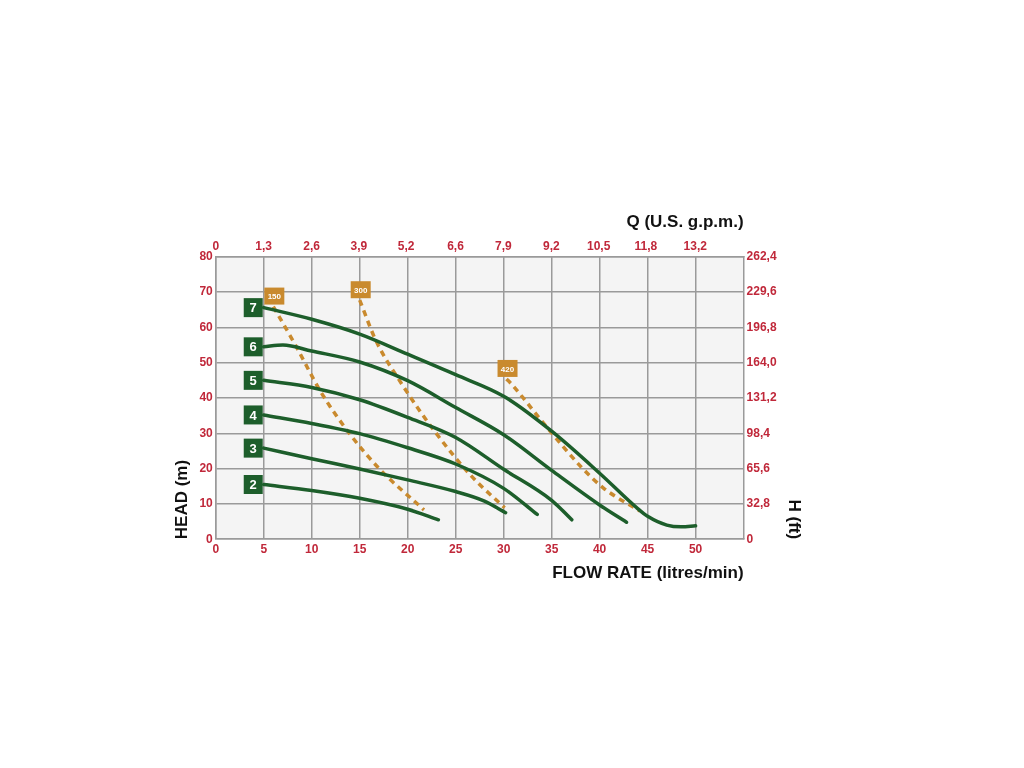  What do you see at coordinates (264, 548) in the screenshot?
I see `x-tick-label: 5` at bounding box center [264, 548].